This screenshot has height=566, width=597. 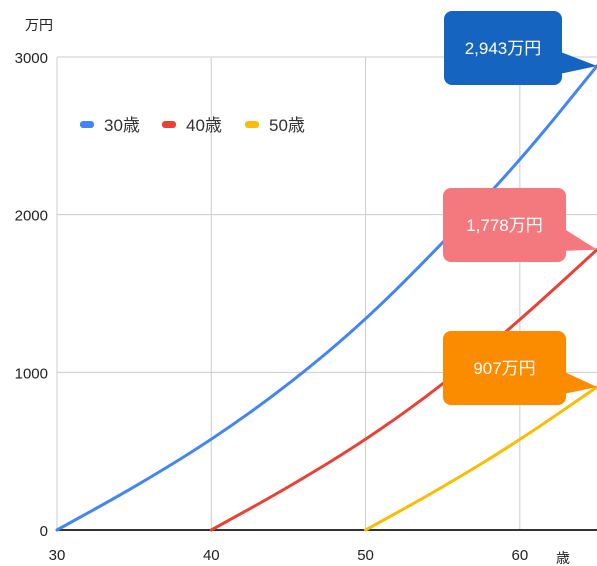 I want to click on y-tick-label: 0, so click(x=44, y=531).